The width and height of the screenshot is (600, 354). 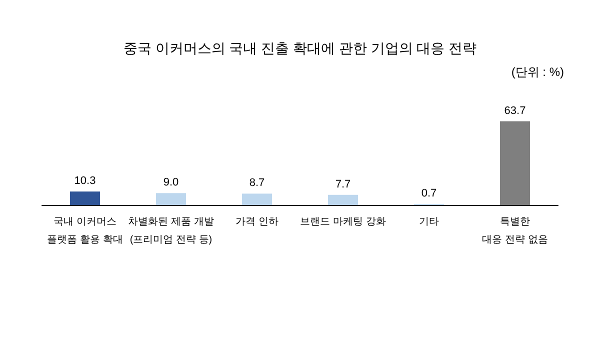 What do you see at coordinates (343, 184) in the screenshot?
I see `data-label: 7.7` at bounding box center [343, 184].